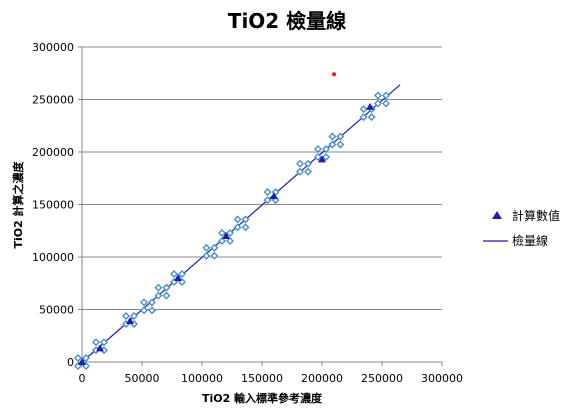 The image size is (575, 417). I want to click on y-axis-title: TiO2 計算之濃度, so click(18, 204).